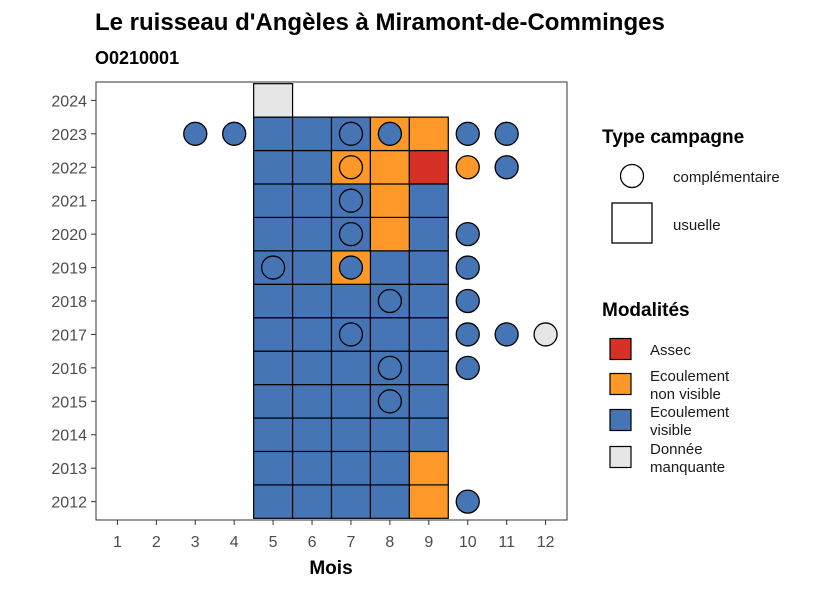  What do you see at coordinates (273, 167) in the screenshot?
I see `tile-2022-5-ecoulement-visible` at bounding box center [273, 167].